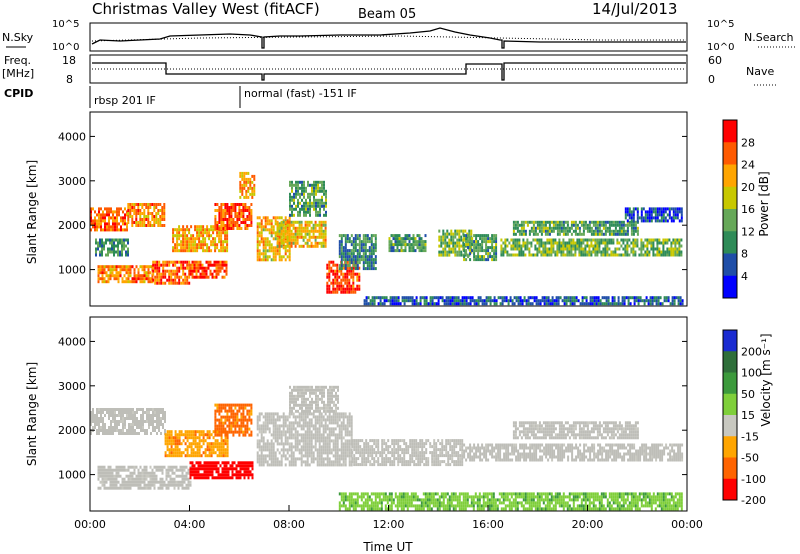 This screenshot has width=800, height=554. Describe the element at coordinates (760, 71) in the screenshot. I see `nave-label: Nave` at that location.